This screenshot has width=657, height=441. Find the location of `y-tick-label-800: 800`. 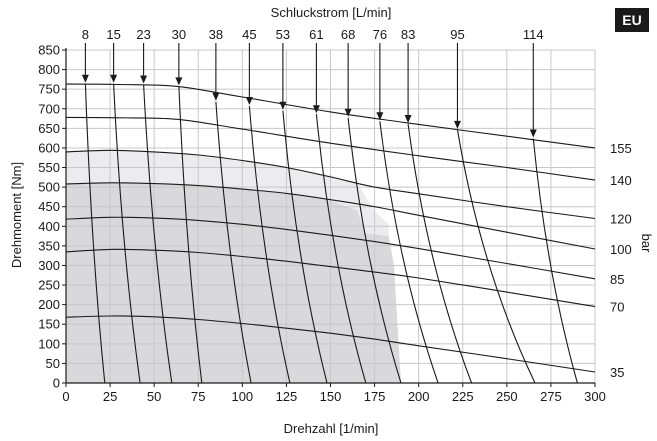

y-tick-label-800: 800 is located at coordinates (49, 69).